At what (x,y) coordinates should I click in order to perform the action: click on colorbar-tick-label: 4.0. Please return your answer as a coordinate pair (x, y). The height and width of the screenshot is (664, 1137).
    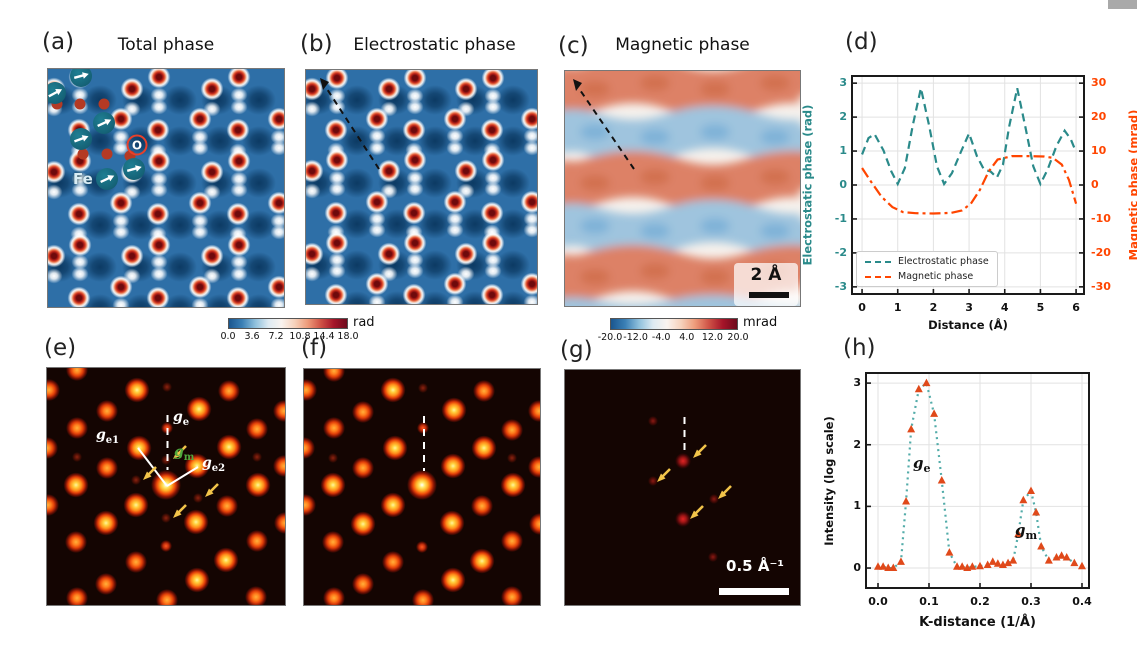
    Looking at the image, I should click on (687, 337).